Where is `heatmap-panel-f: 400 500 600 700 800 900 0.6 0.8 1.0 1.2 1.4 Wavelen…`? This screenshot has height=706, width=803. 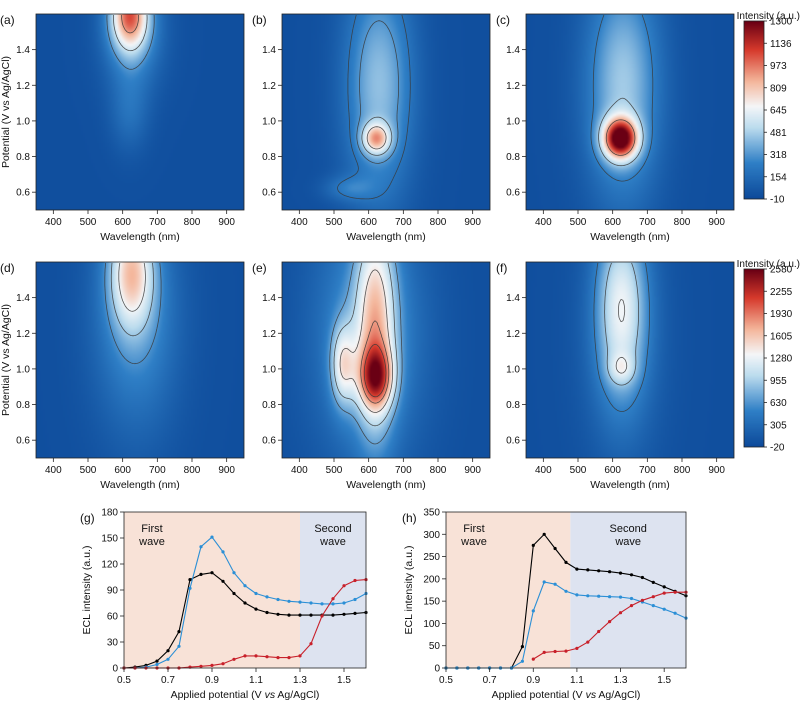 heatmap-panel-f: 400 500 600 700 800 900 0.6 0.8 1.0 1.2 1.4 Wavelen… is located at coordinates (615, 376).